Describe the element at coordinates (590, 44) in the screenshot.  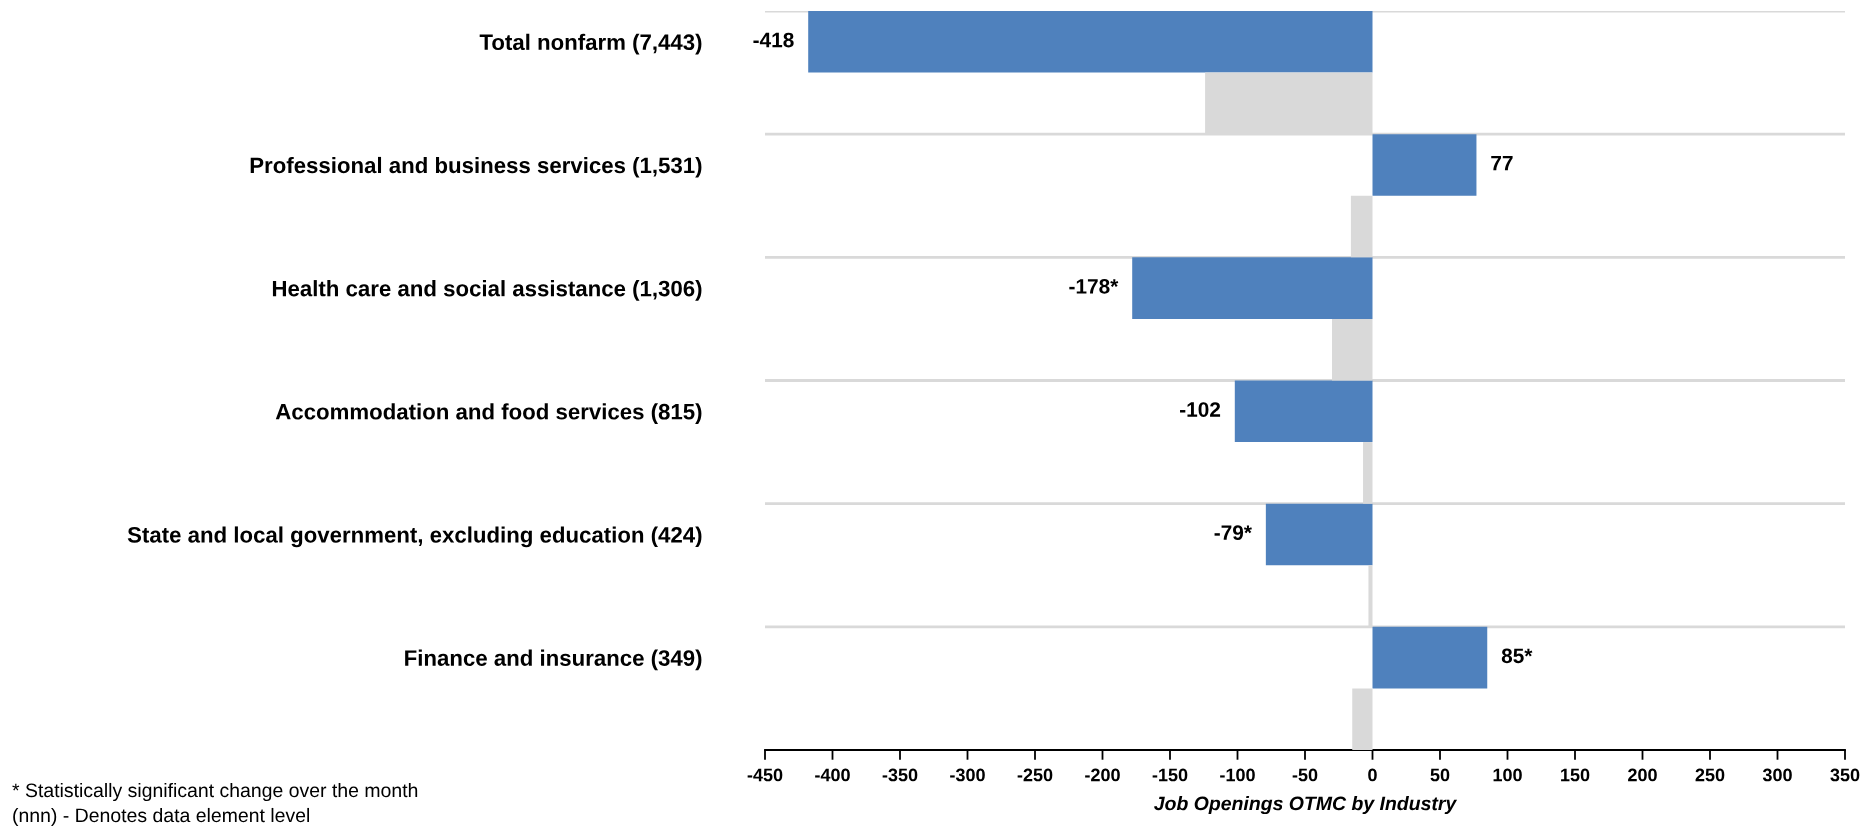
I see `y-tick-label: Total nonfarm (7,443)` at that location.